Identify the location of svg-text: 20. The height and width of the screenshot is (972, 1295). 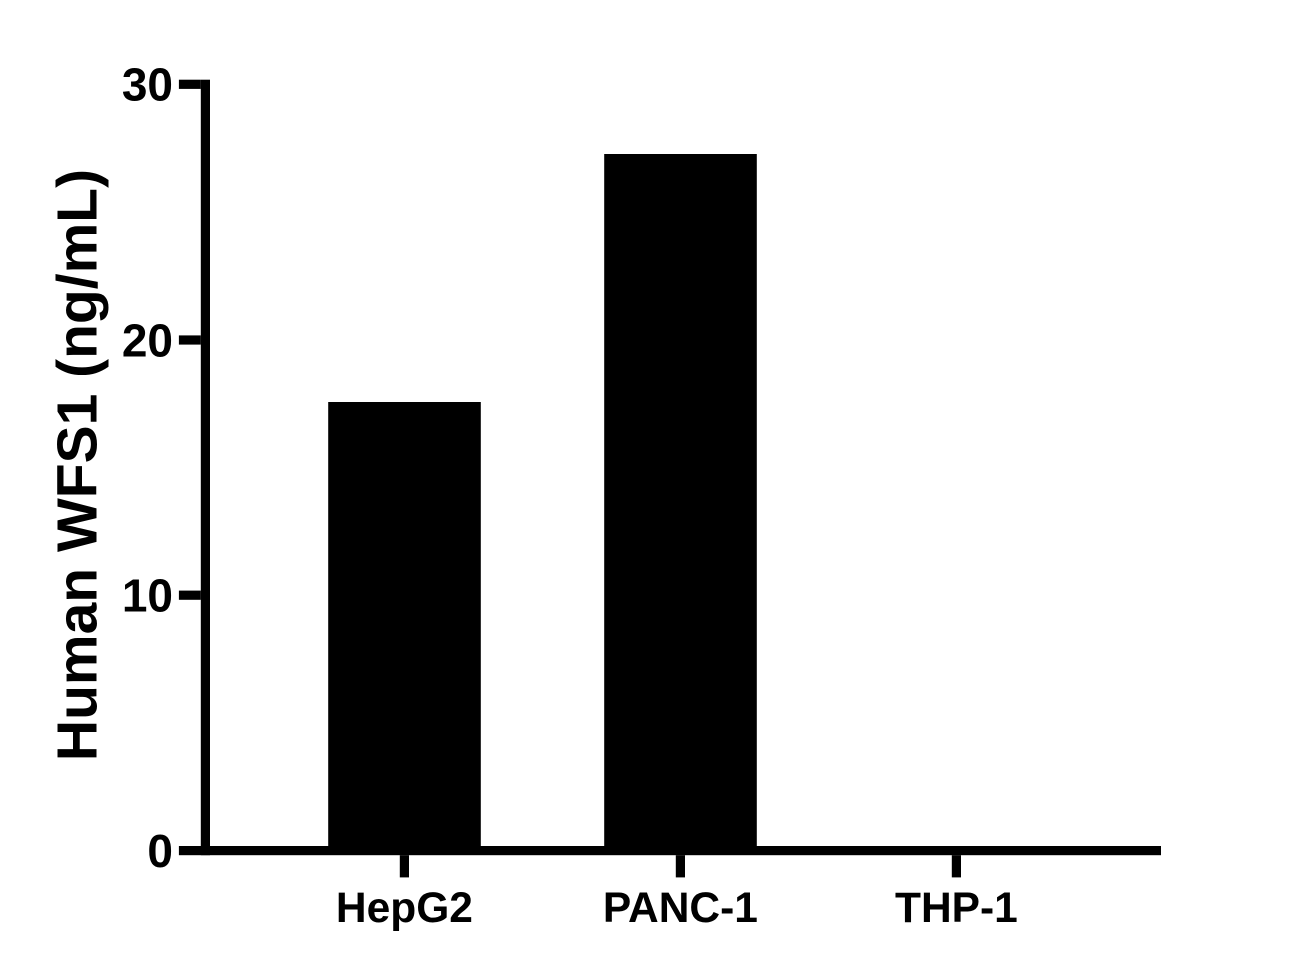
(147, 340).